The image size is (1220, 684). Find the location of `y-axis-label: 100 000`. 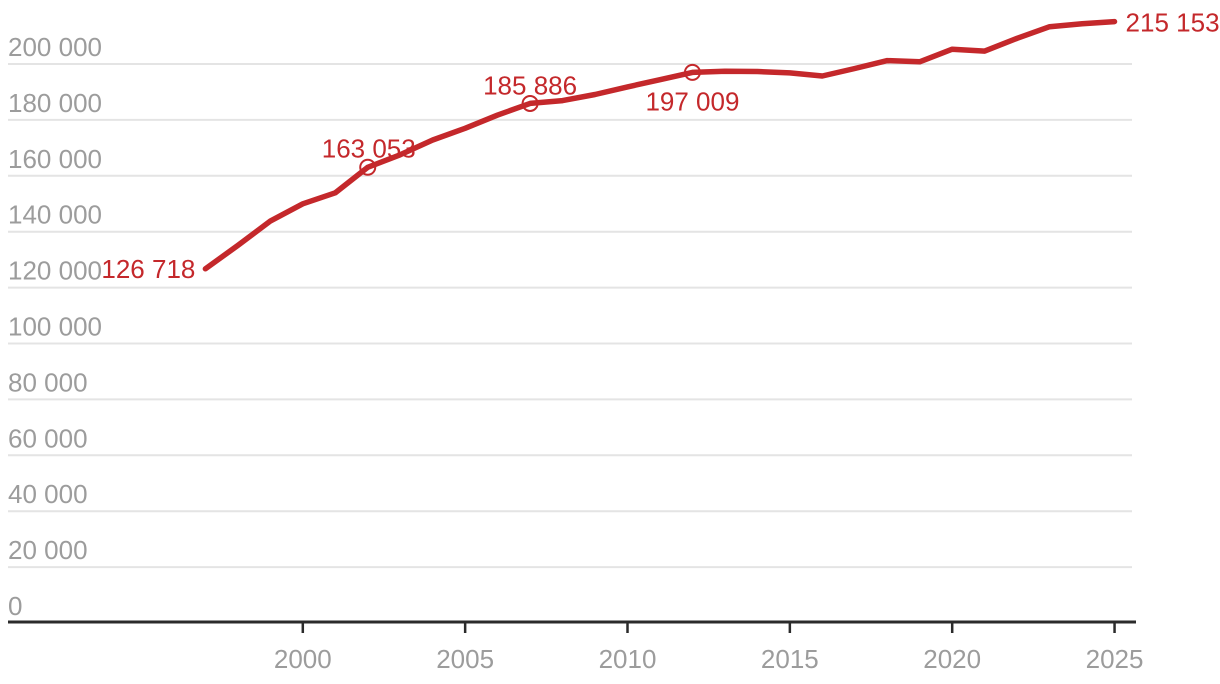

y-axis-label: 100 000 is located at coordinates (55, 327).